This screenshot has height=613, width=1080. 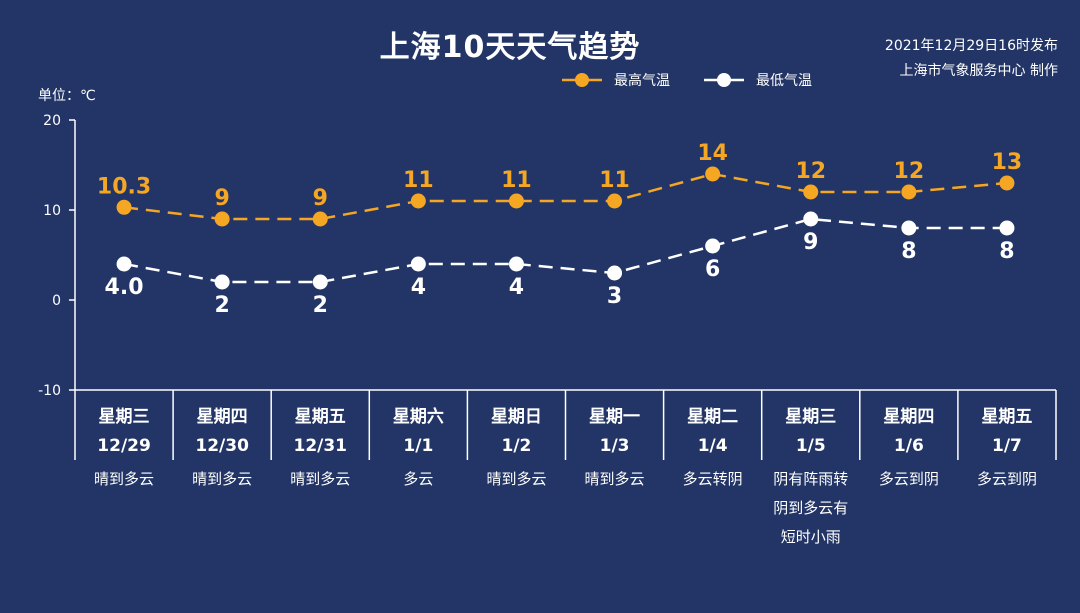 What do you see at coordinates (713, 479) in the screenshot?
I see `weather-text: 多云转阴` at bounding box center [713, 479].